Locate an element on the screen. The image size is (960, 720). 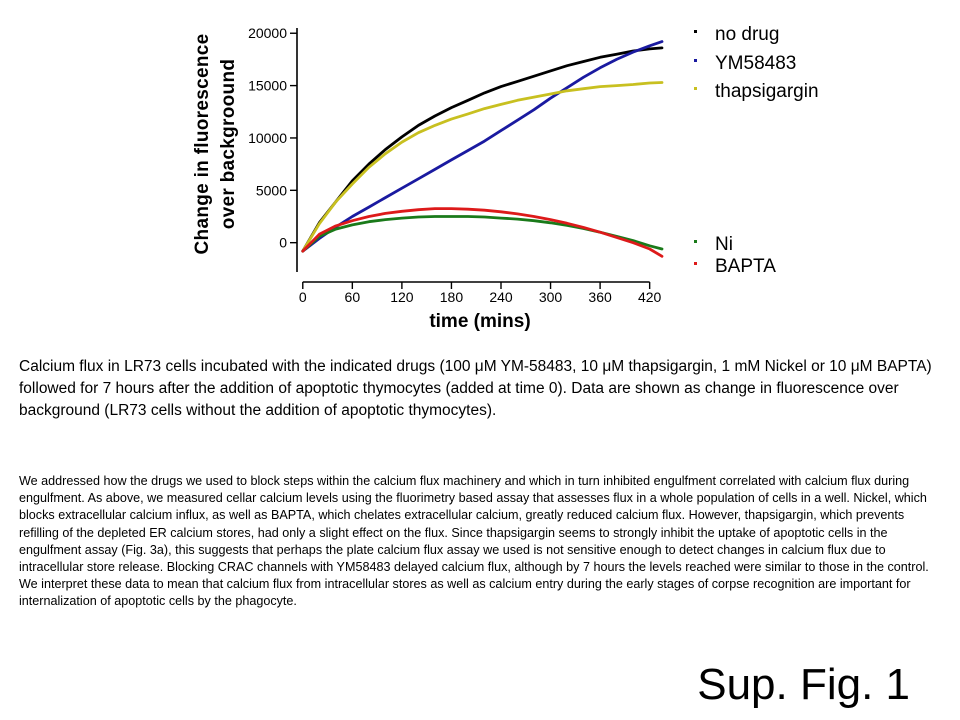
series-line-no-drug is located at coordinates (482, 149).